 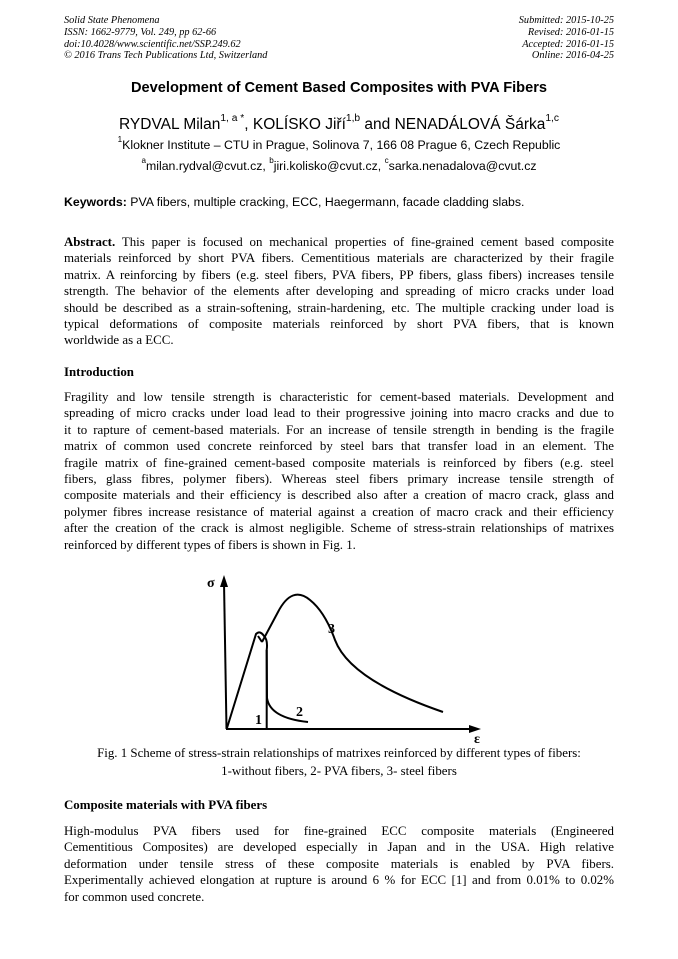 What do you see at coordinates (470, 124) in the screenshot?
I see `author-name: NENADÁLOVÁ Šárka` at bounding box center [470, 124].